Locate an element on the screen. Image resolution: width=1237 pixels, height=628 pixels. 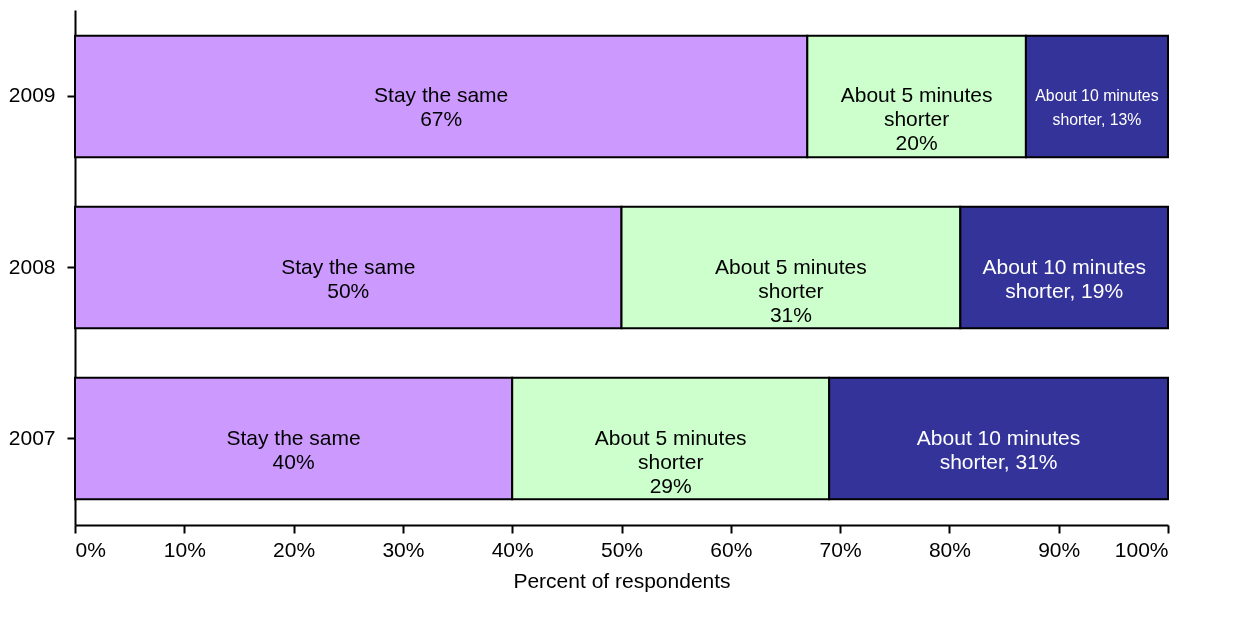
data-label: About 5 minutes shorter 20% is located at coordinates (916, 119).